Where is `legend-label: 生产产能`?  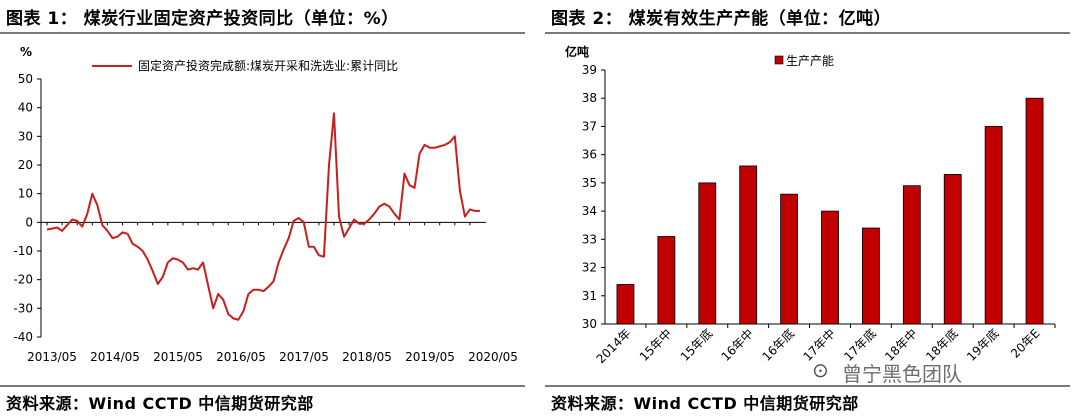 legend-label: 生产产能 is located at coordinates (810, 61).